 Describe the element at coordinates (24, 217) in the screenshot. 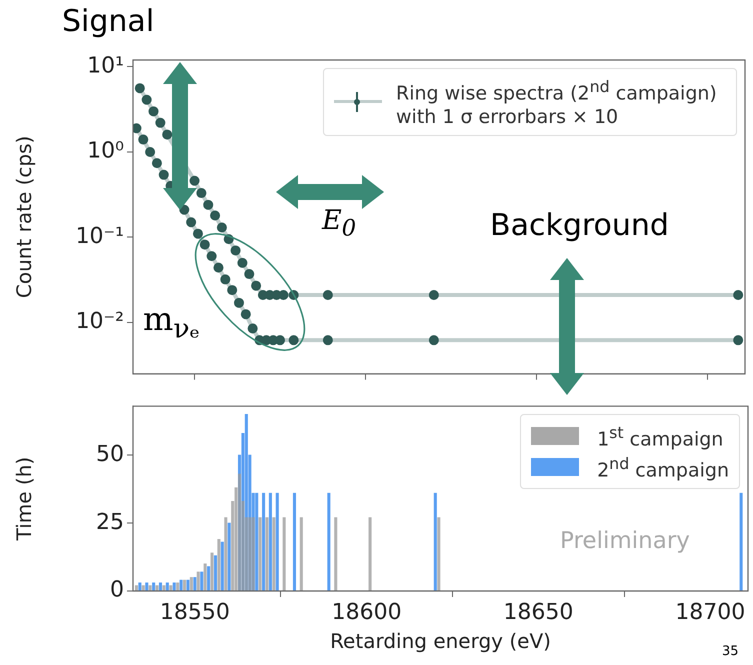

I see `y-axis-title: Count rate (cps)` at that location.